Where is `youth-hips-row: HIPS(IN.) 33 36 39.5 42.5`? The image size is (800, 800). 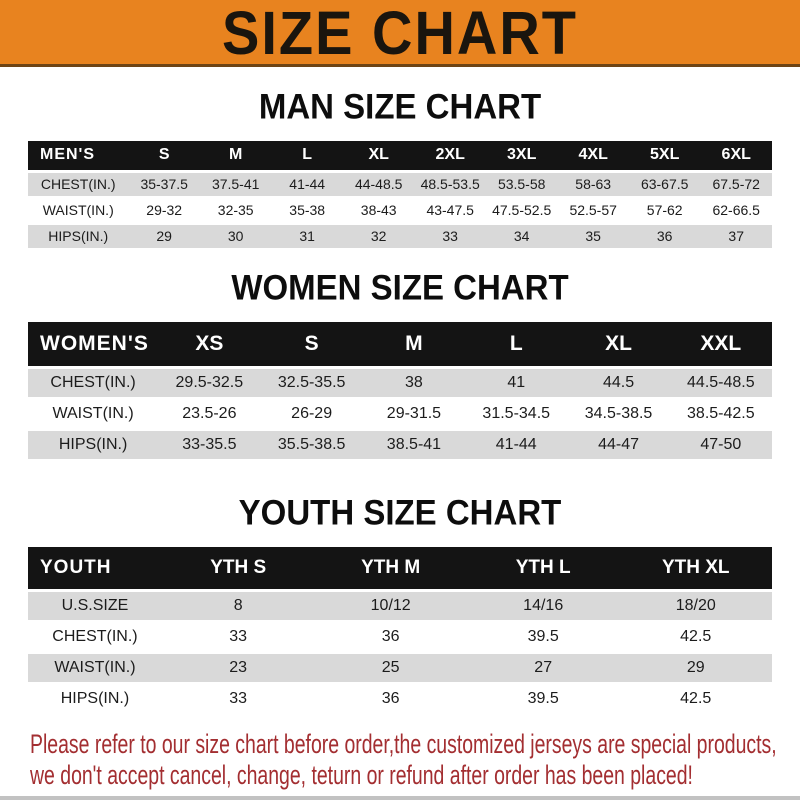
youth-hips-row: HIPS(IN.) 33 36 39.5 42.5 is located at coordinates (400, 698).